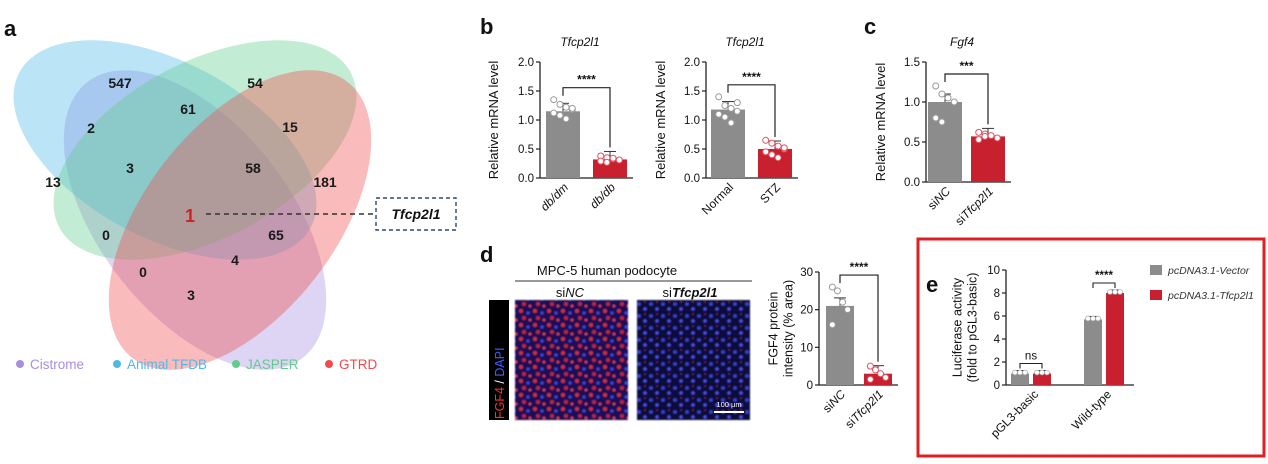  Describe the element at coordinates (120, 83) in the screenshot. I see `venn-count: 547` at that location.